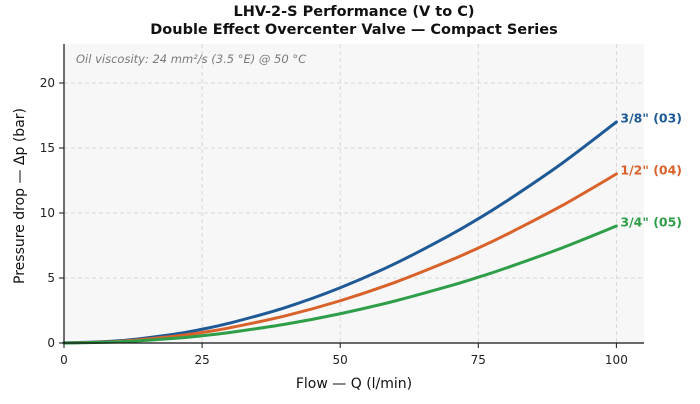  What do you see at coordinates (340, 360) in the screenshot?
I see `x-tick-label: 50` at bounding box center [340, 360].